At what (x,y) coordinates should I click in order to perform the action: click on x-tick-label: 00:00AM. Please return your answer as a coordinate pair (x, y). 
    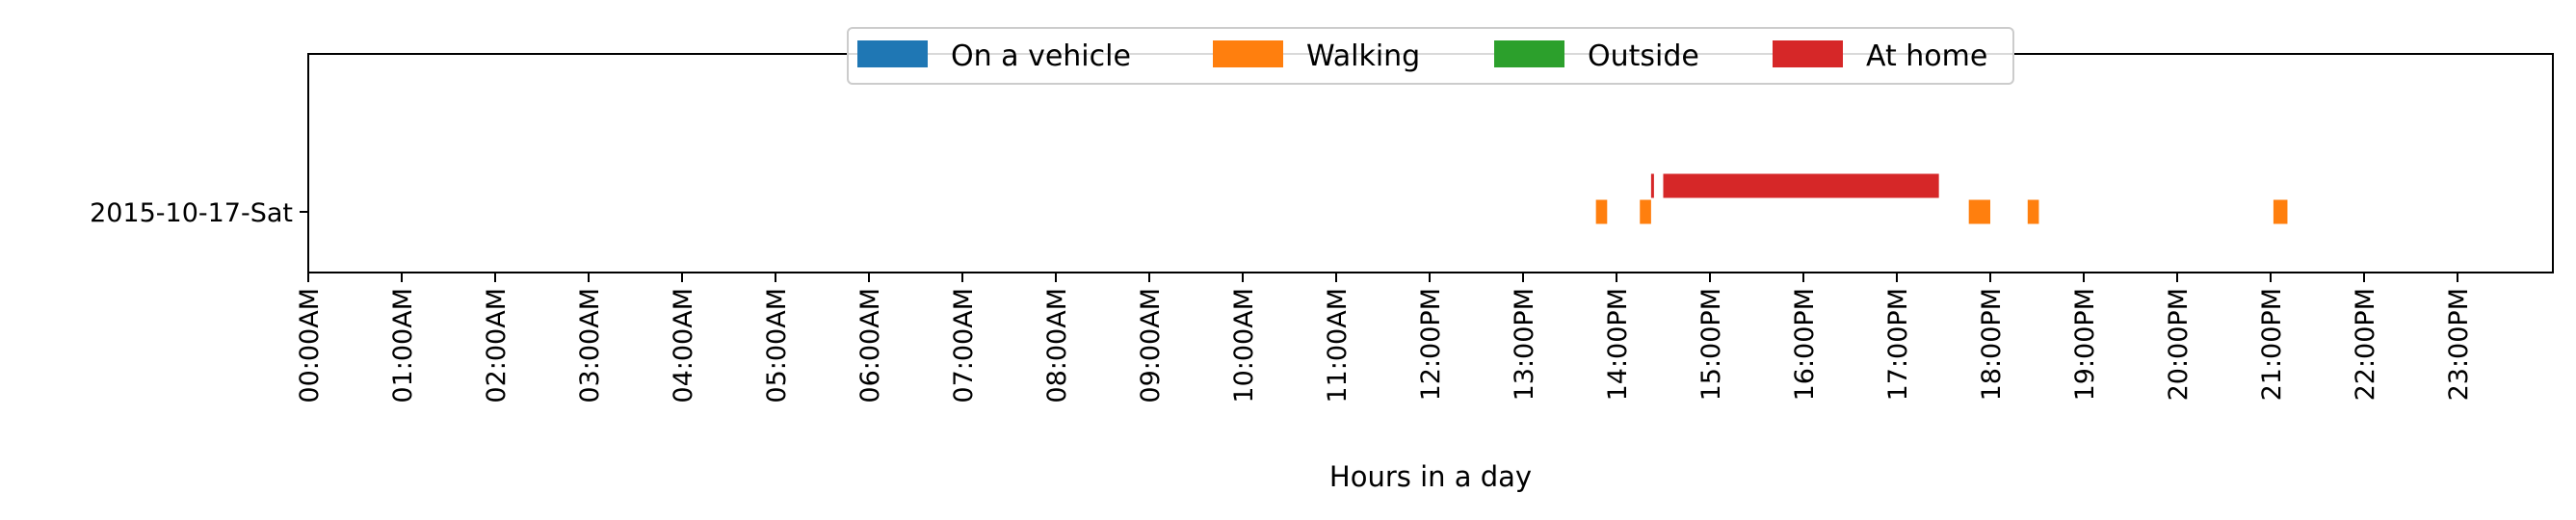
    Looking at the image, I should click on (310, 345).